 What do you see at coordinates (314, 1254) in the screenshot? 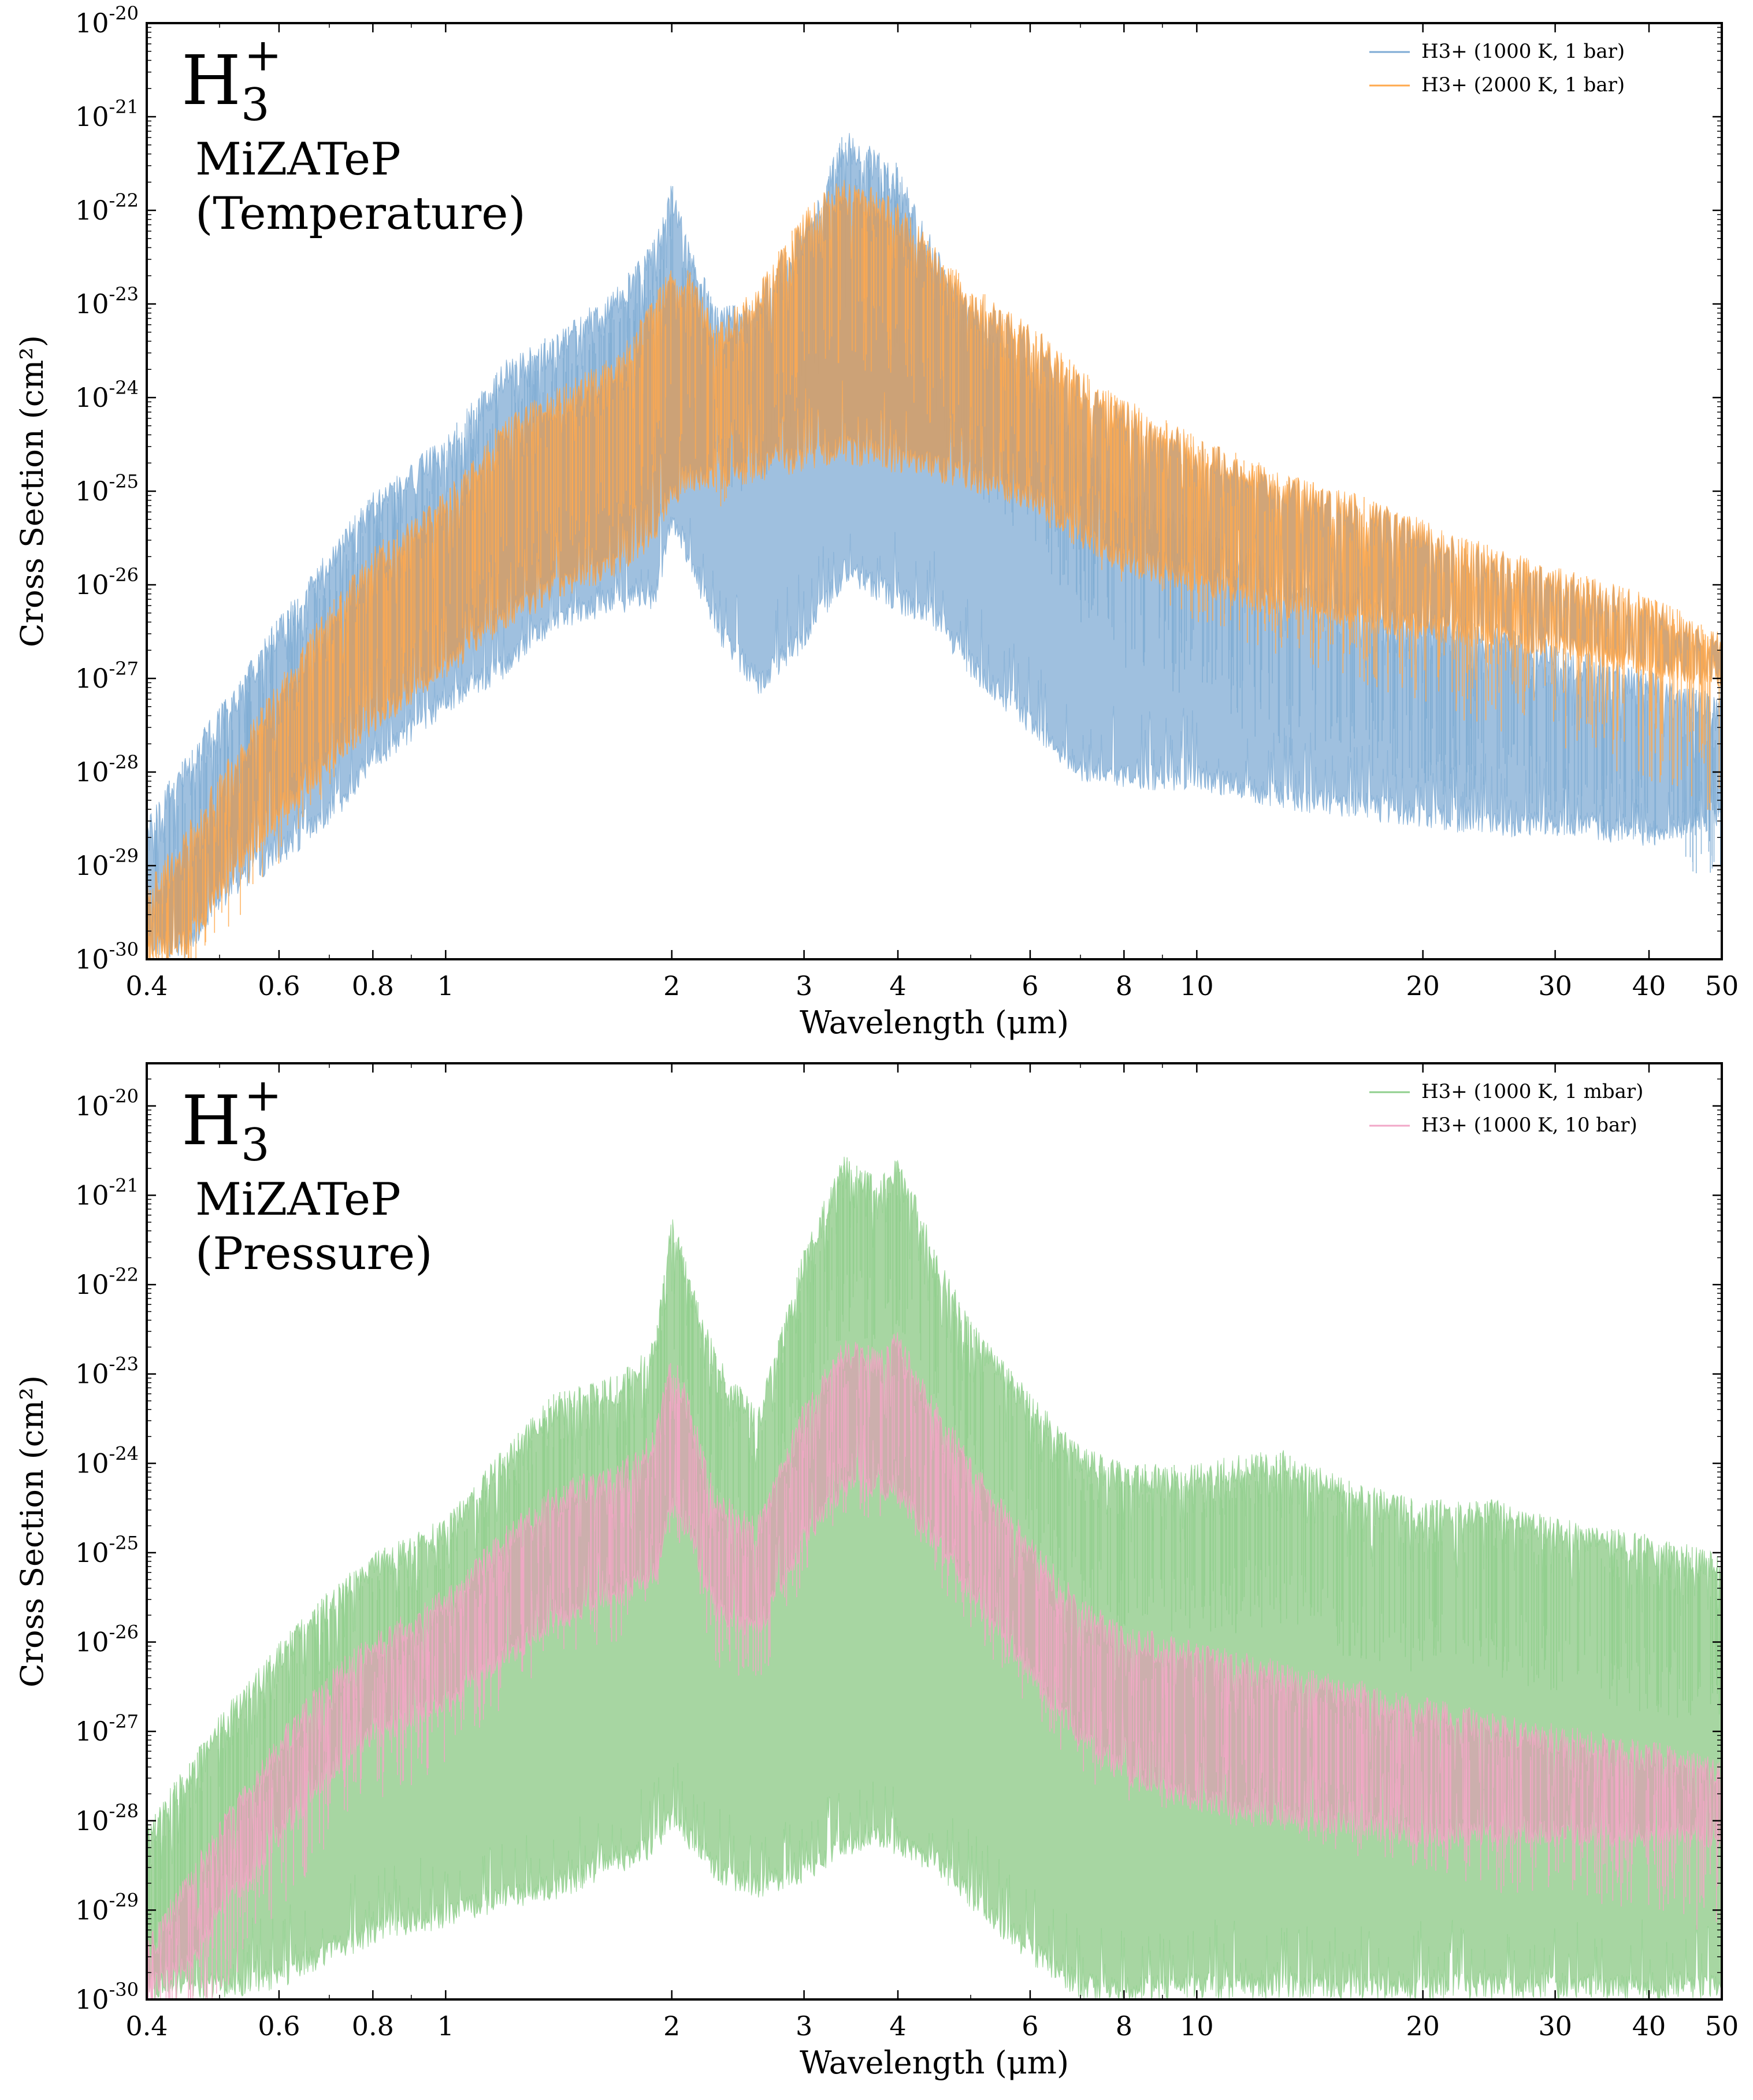
I see `panel-subtitle: (Pressure)` at bounding box center [314, 1254].